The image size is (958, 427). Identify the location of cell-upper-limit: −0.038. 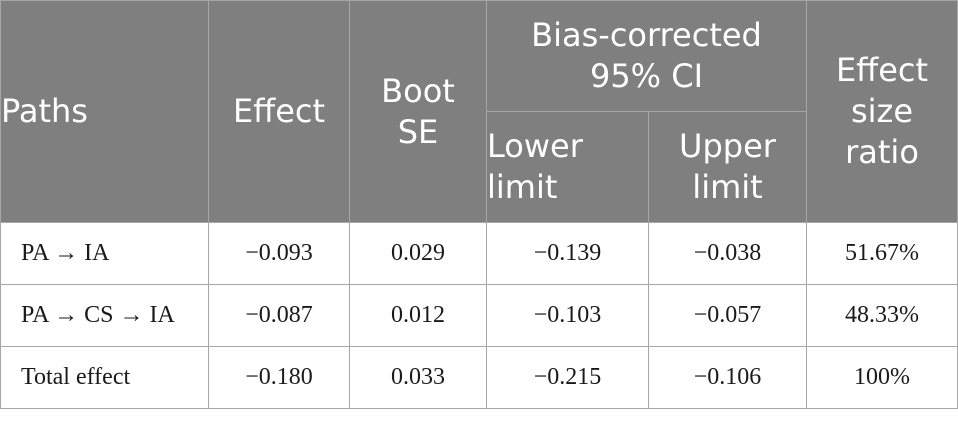
(727, 253).